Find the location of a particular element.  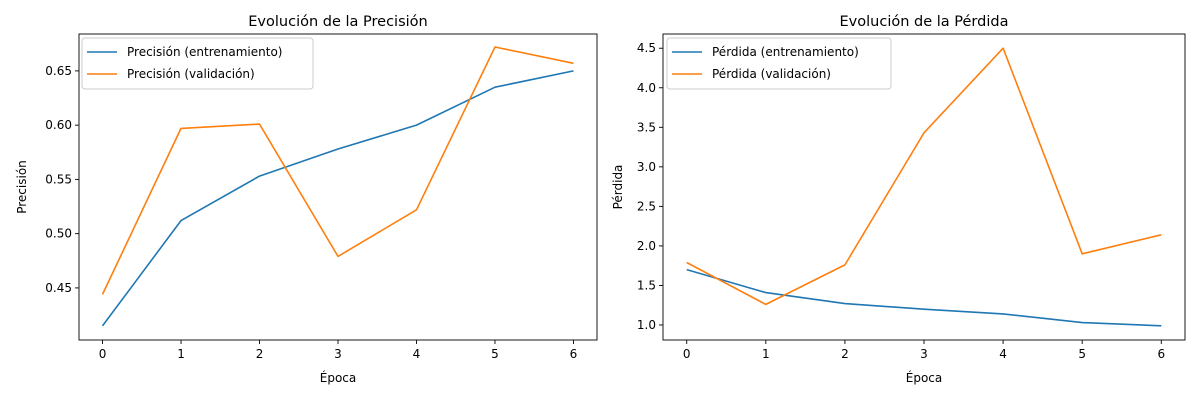

y-tick-label: 4.0 is located at coordinates (646, 88).